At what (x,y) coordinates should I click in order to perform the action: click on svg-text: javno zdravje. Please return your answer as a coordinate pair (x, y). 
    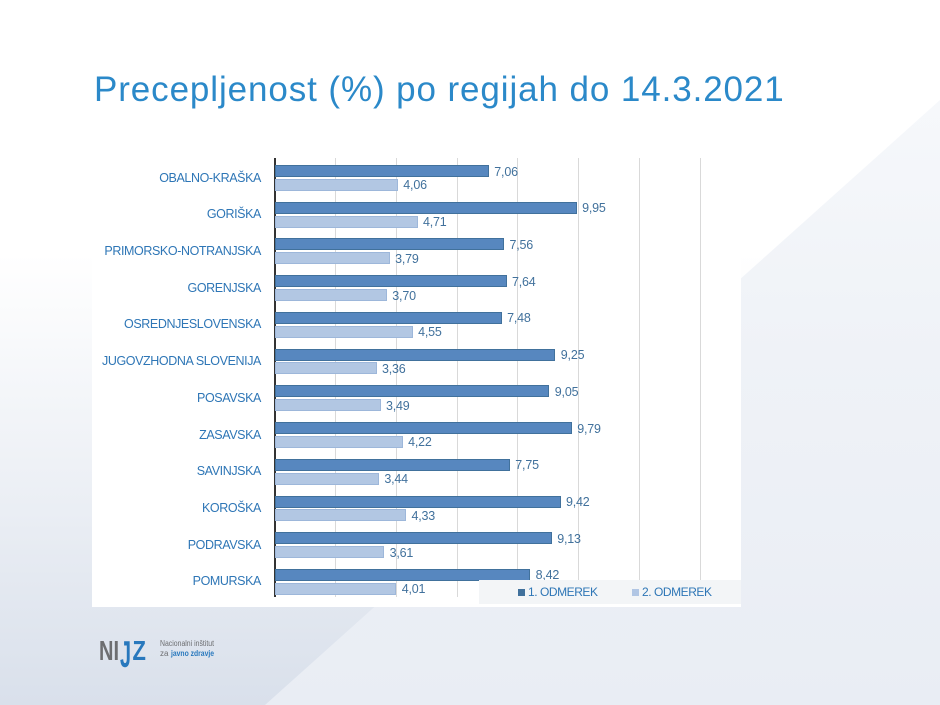
    Looking at the image, I should click on (192, 653).